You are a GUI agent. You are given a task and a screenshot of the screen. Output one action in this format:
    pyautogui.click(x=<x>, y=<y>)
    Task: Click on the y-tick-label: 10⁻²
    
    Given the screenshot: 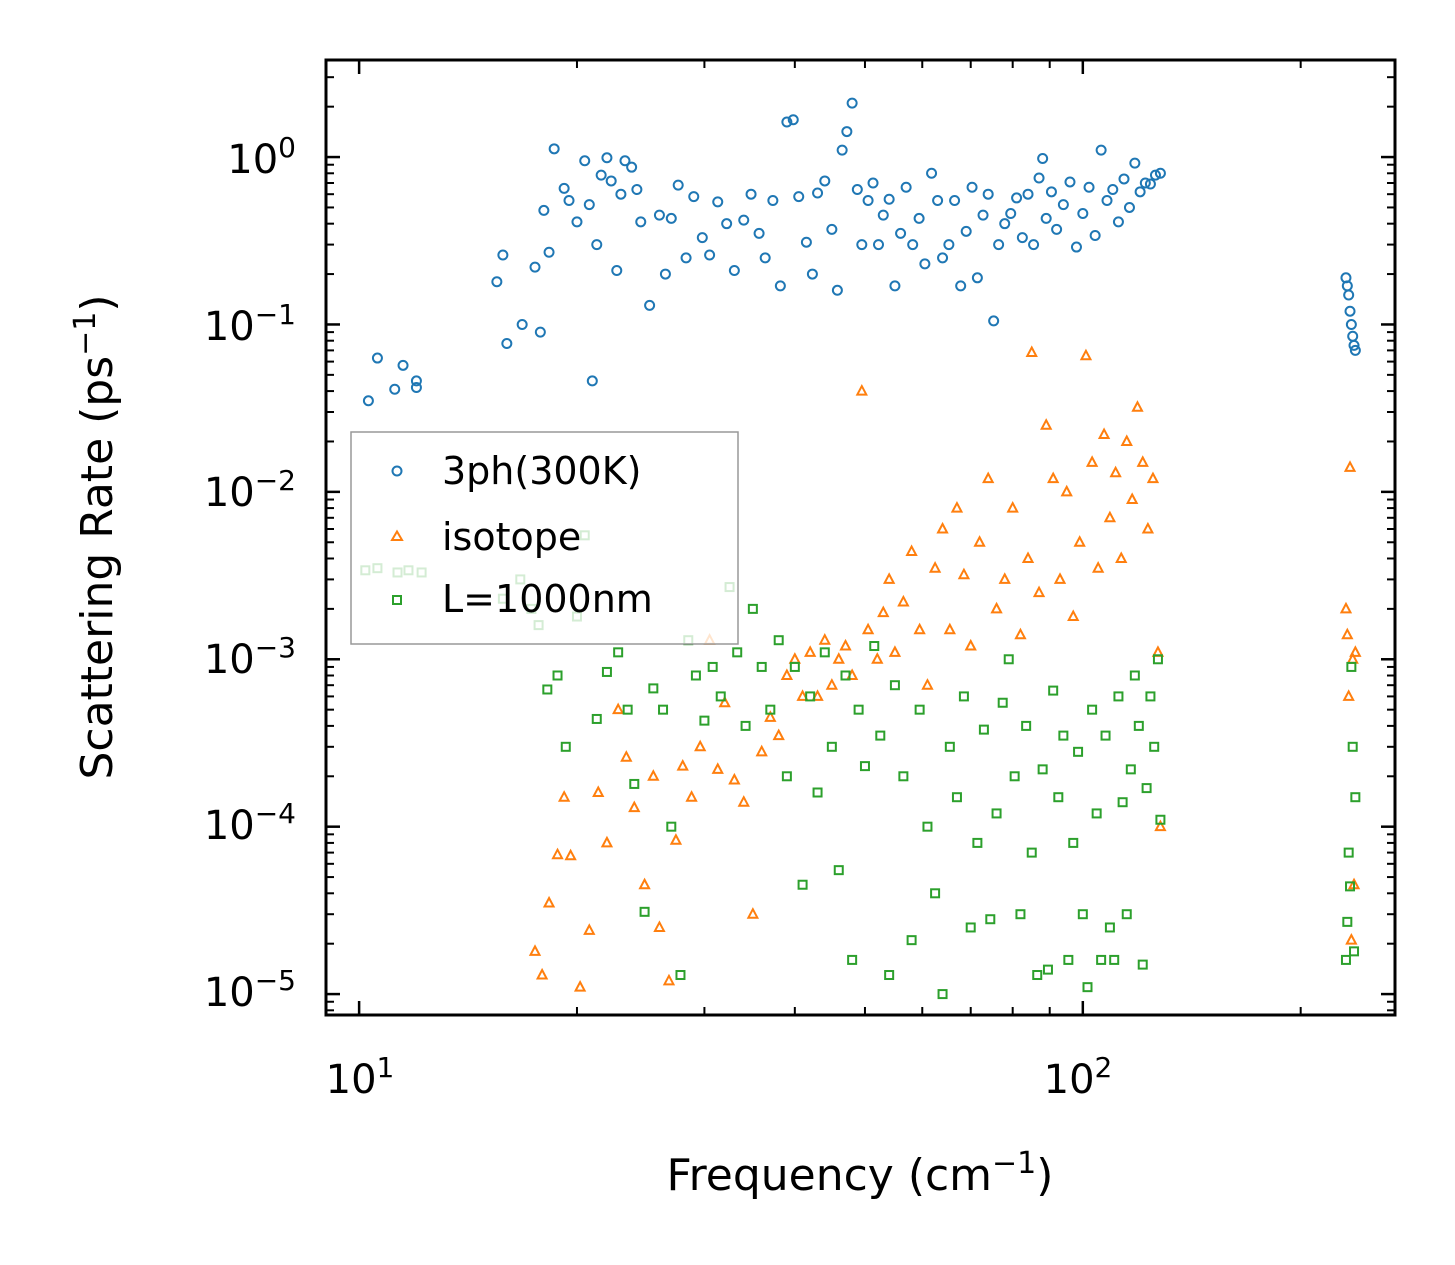 What is the action you would take?
    pyautogui.click(x=250, y=490)
    